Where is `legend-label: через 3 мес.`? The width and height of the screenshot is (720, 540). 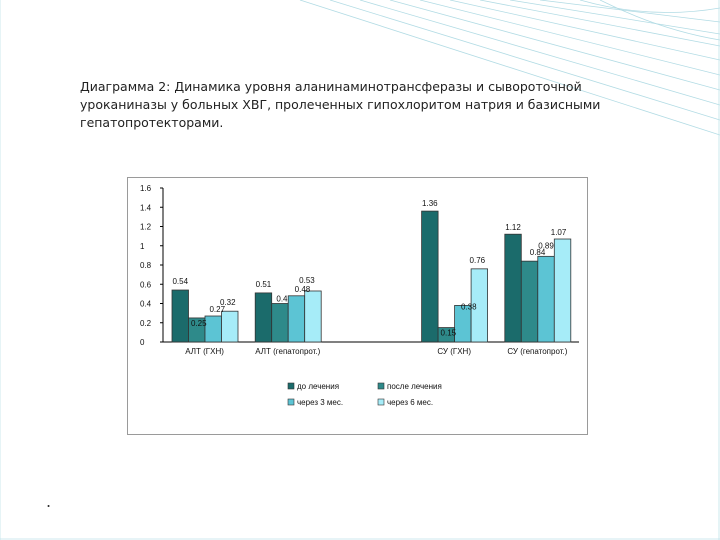
legend-label: через 3 мес. is located at coordinates (320, 402).